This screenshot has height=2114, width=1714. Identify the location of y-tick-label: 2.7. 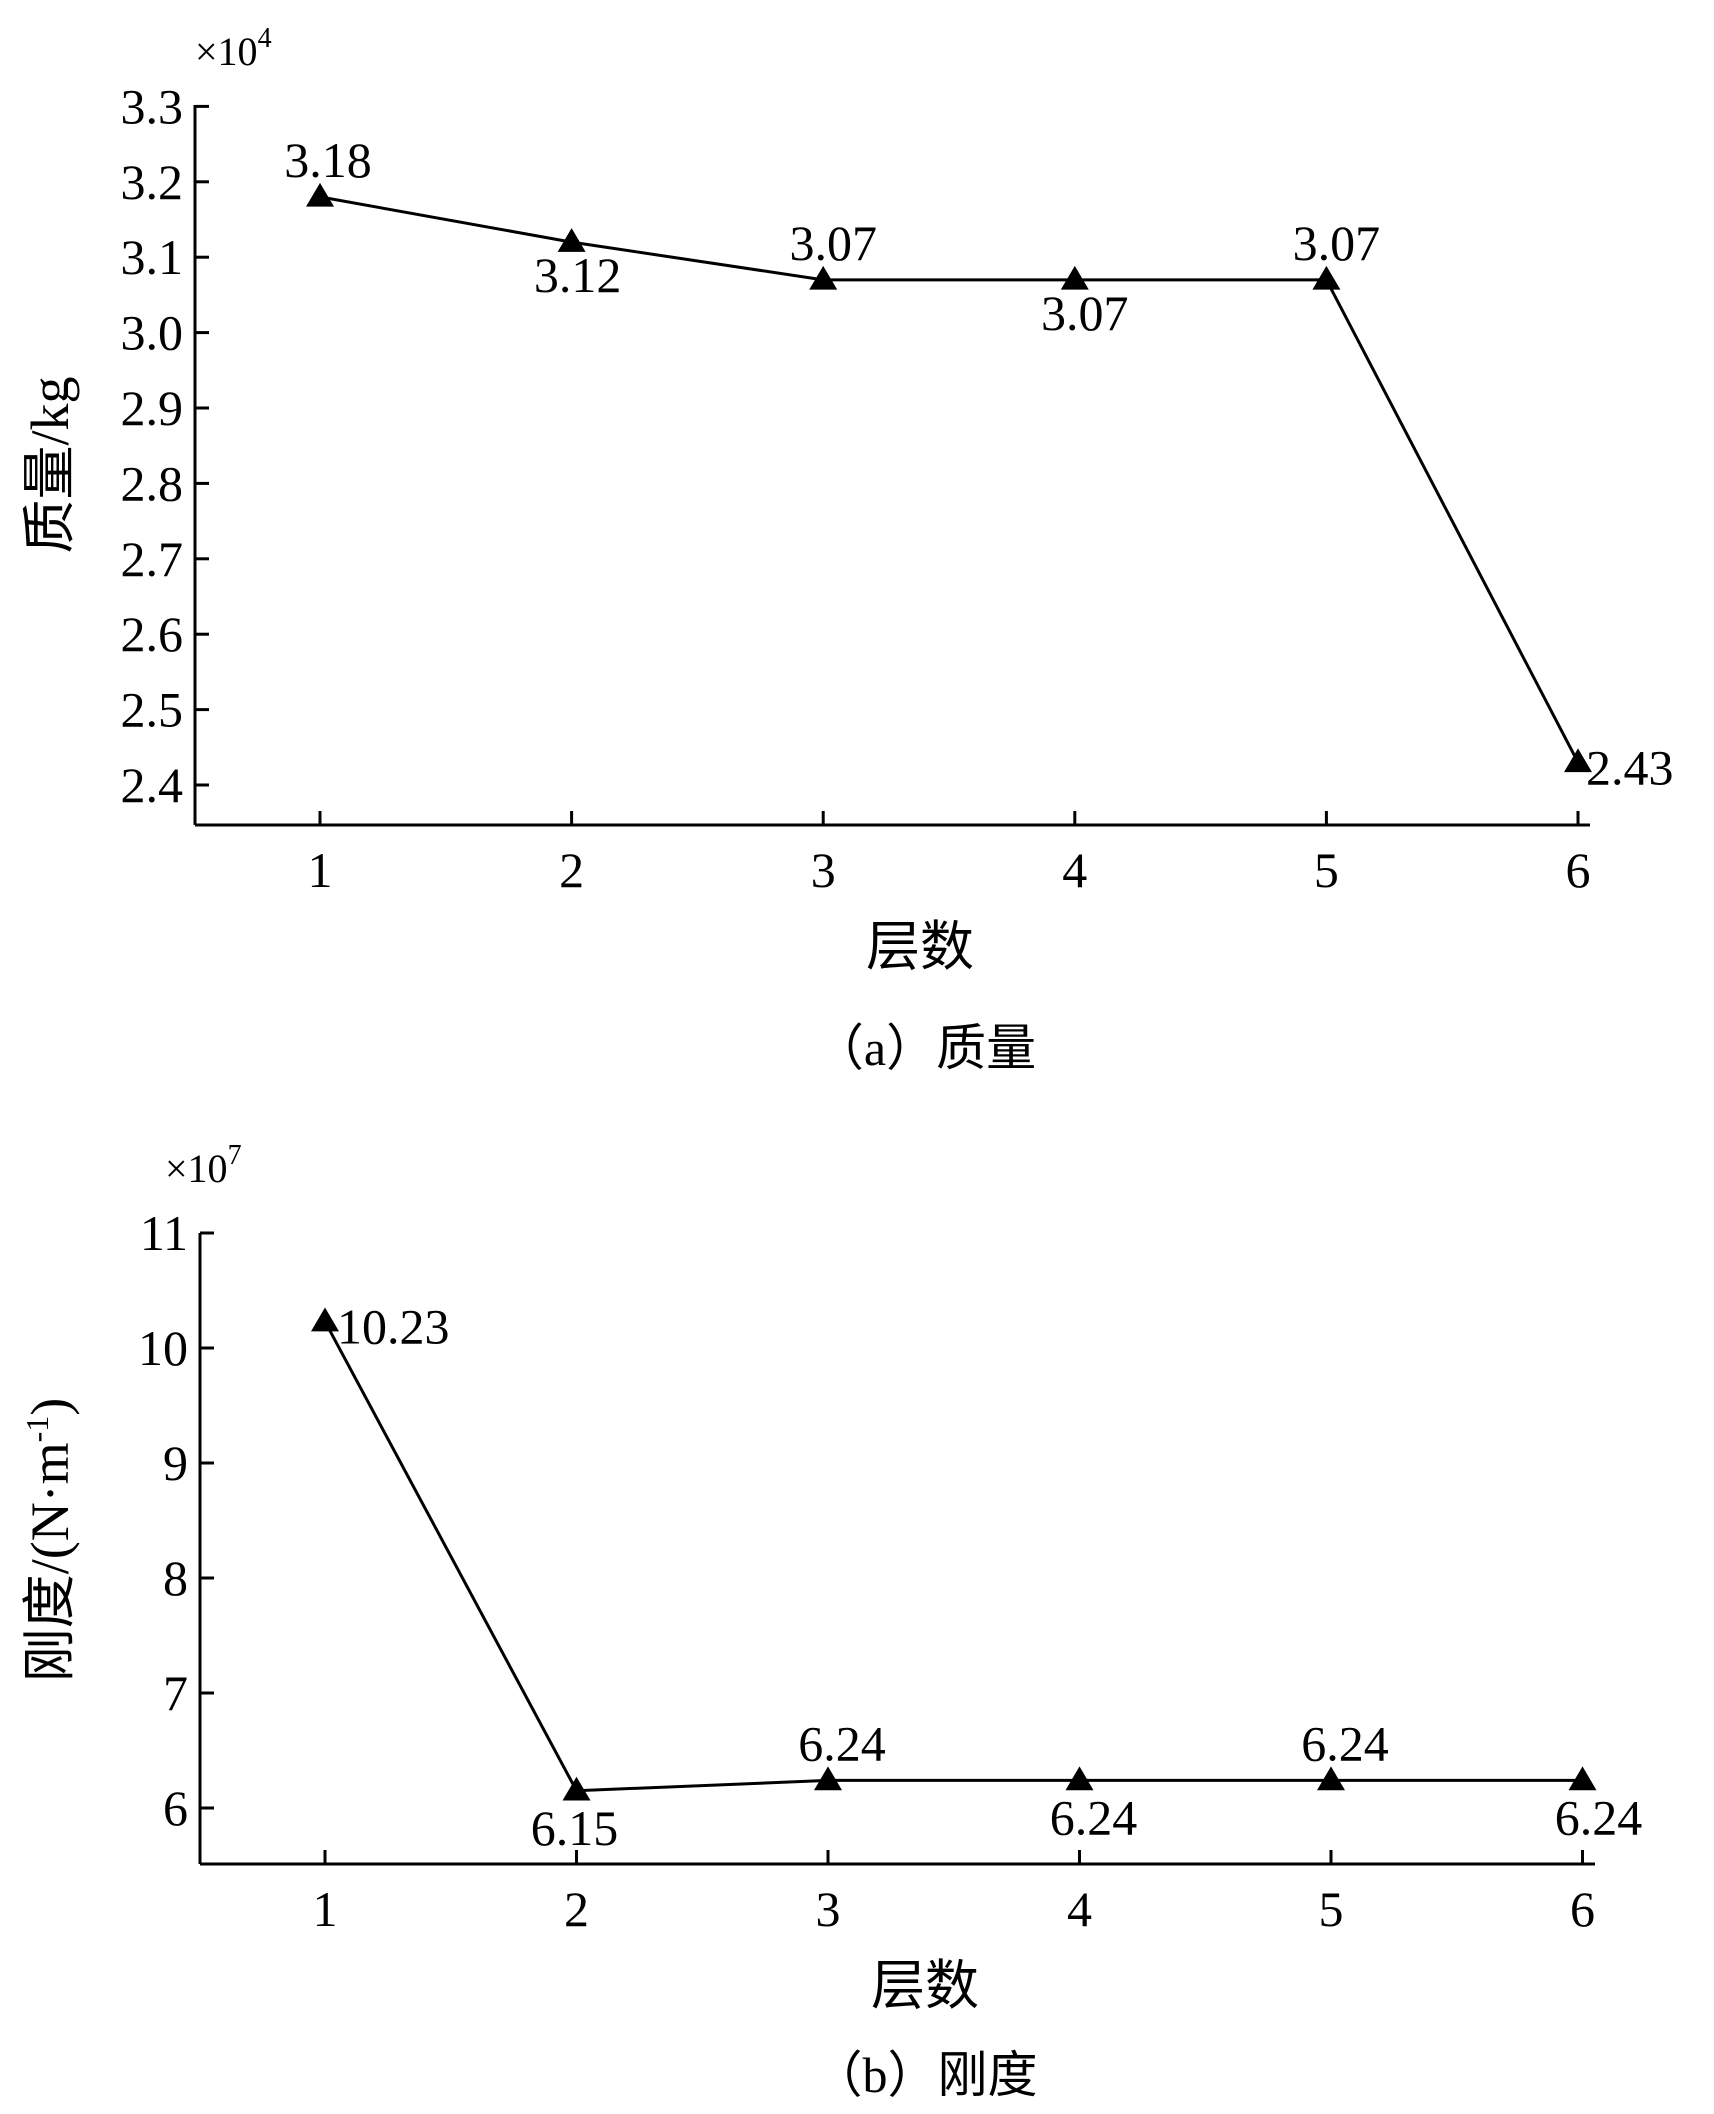
(152, 559).